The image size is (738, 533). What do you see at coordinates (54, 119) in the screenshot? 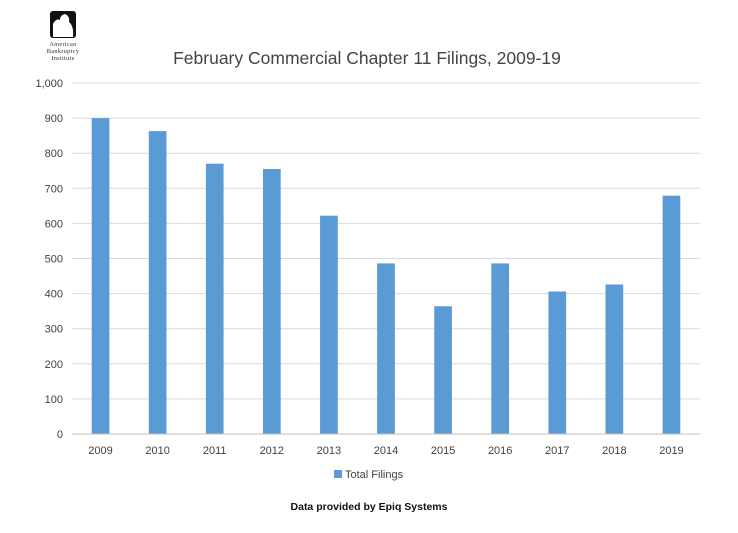
I see `y-tick-label-900: 900` at bounding box center [54, 119].